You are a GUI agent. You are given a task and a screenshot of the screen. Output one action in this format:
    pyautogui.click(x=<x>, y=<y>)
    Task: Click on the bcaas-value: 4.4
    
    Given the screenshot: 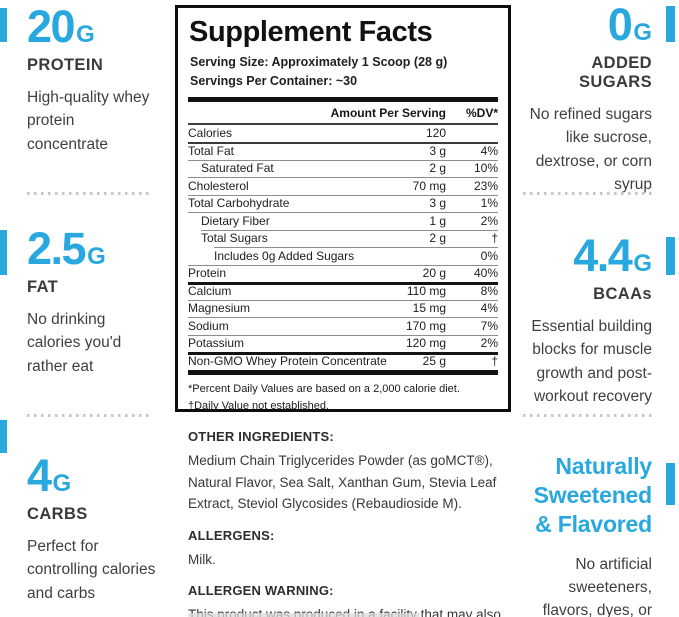 What is the action you would take?
    pyautogui.click(x=603, y=255)
    